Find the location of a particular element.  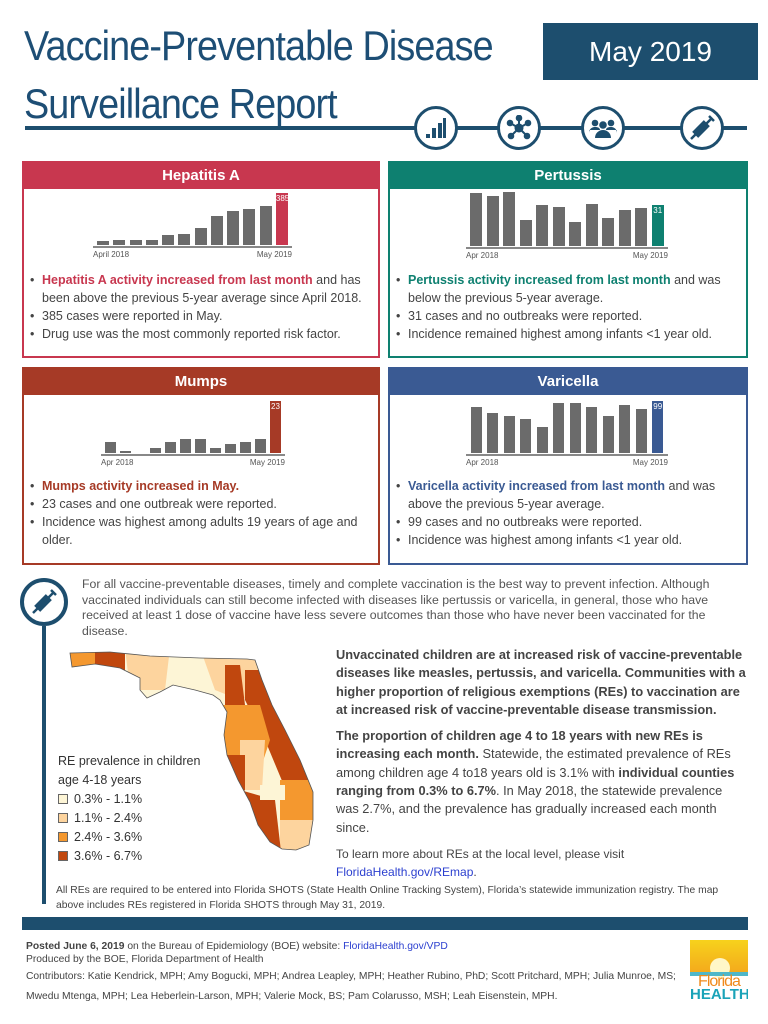

bullet-text: 385 cases were reported in May. is located at coordinates (132, 316).